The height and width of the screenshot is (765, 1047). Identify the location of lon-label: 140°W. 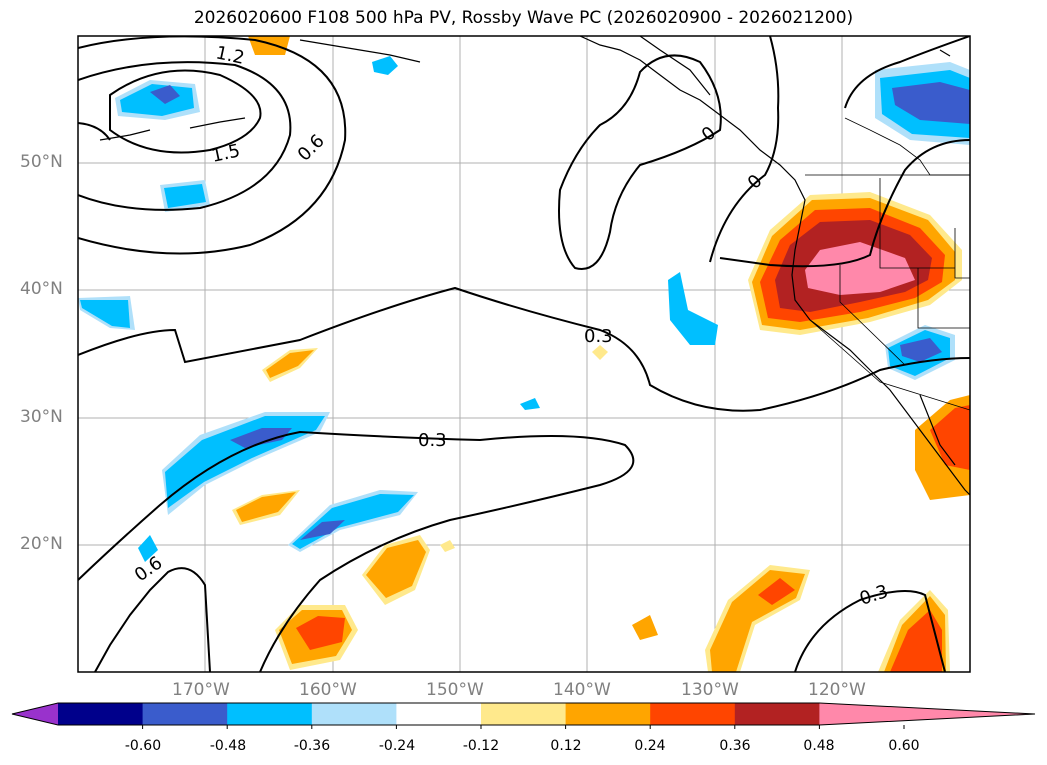
(582, 690).